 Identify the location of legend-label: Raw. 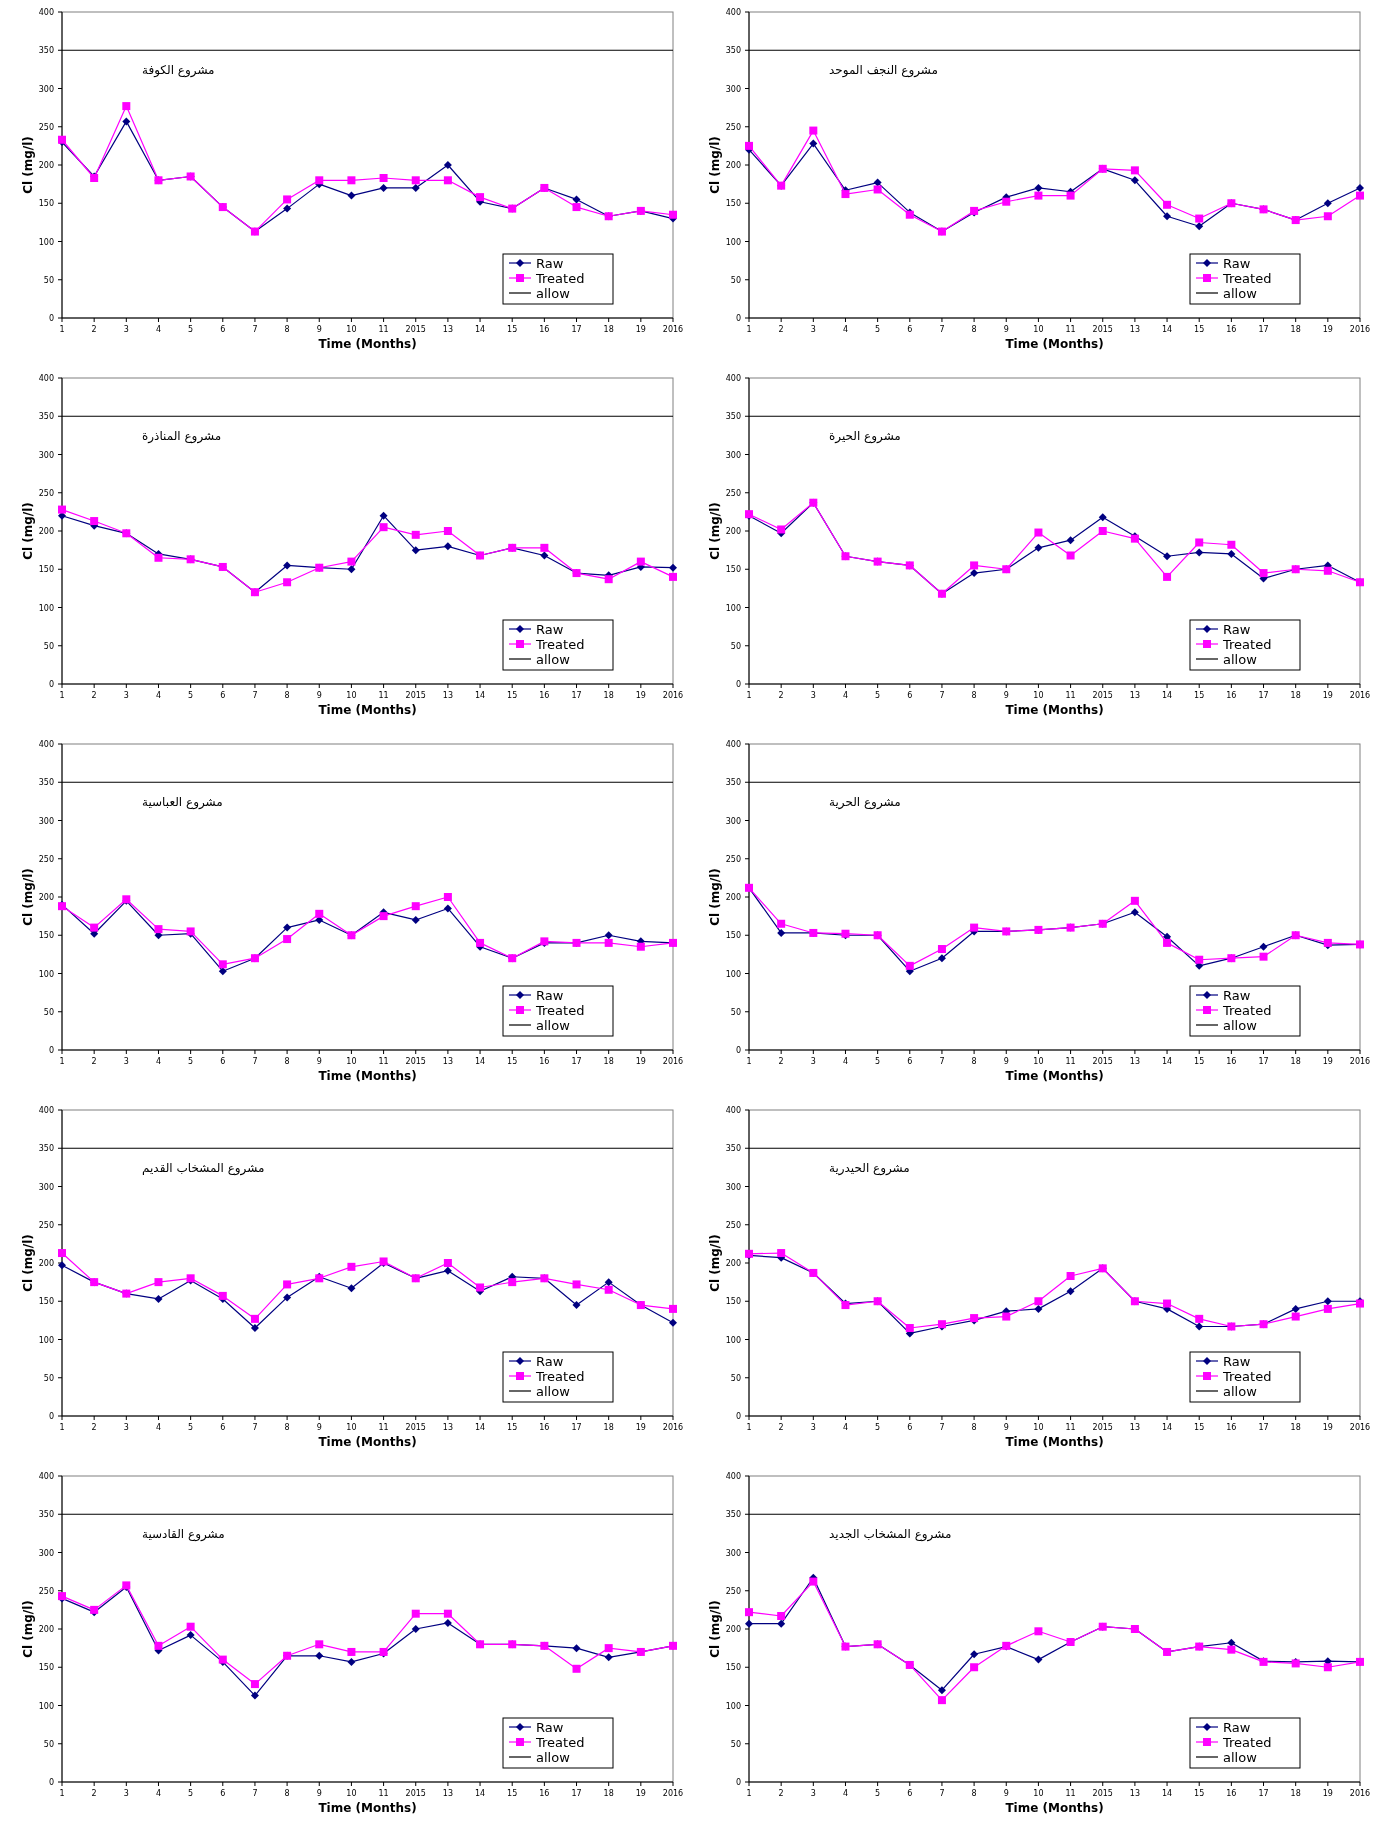
(550, 629).